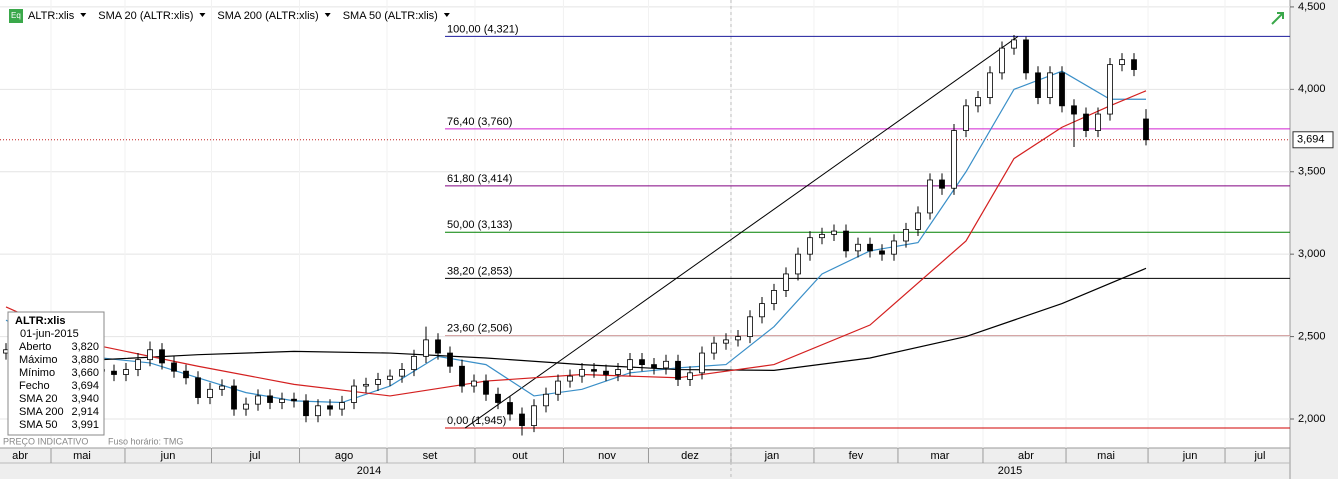  I want to click on legend-entry: ALTR:xlis, so click(51, 16).